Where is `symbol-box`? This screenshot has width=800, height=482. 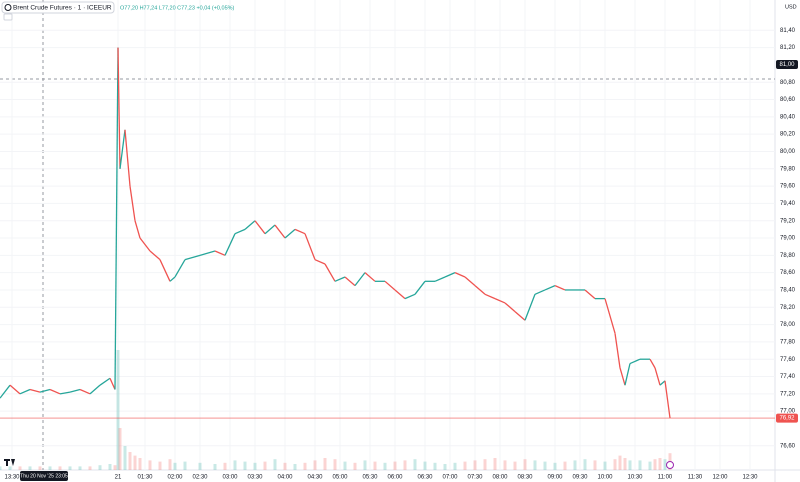 symbol-box is located at coordinates (58, 7).